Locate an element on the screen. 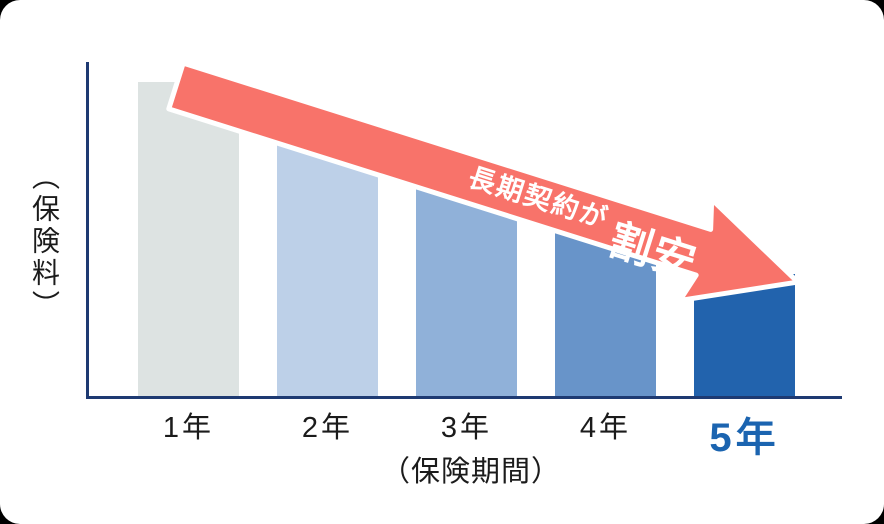  x-axis-label: （保険期間） is located at coordinates (471, 472).